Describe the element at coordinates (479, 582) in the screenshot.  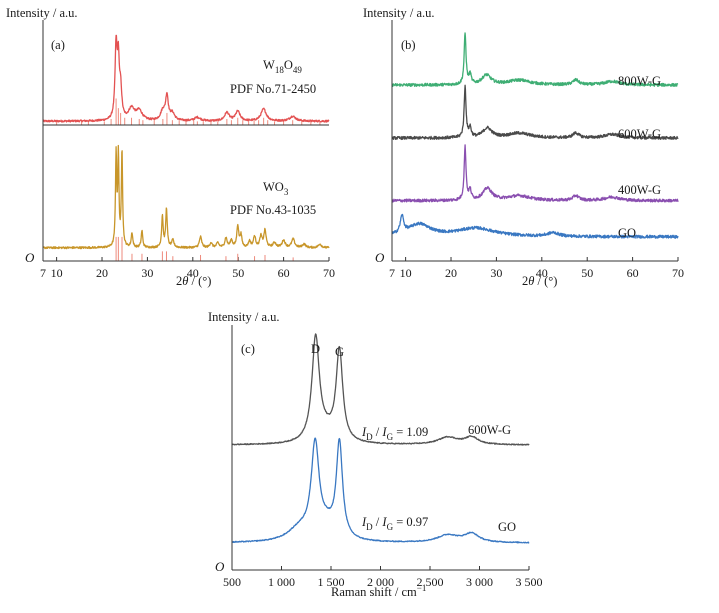
I see `x-tick-label: 3 000` at that location.